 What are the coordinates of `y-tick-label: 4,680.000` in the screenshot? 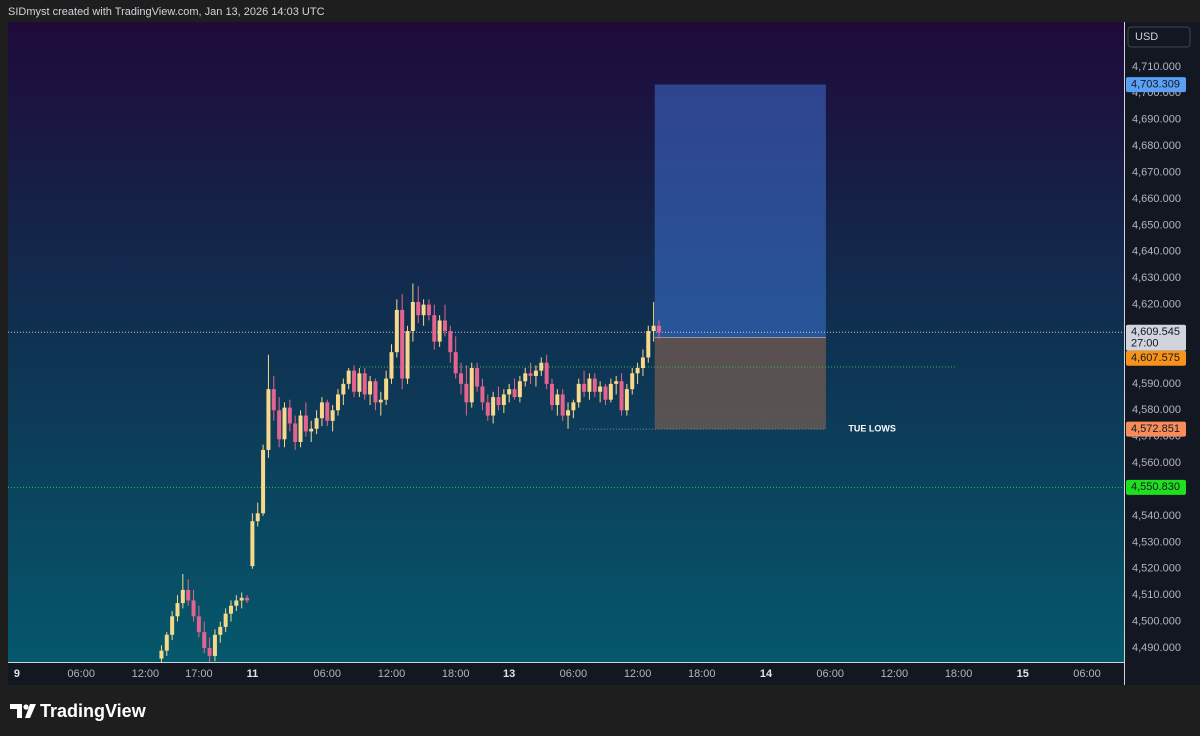 It's located at (1156, 146).